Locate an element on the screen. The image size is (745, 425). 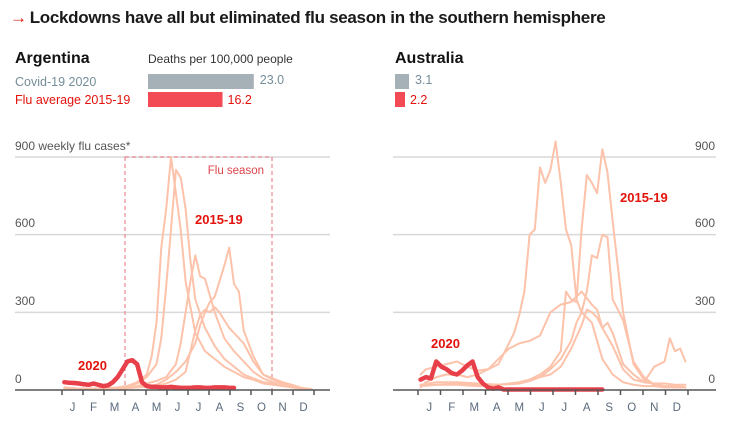
label-2015-19-argentina: 2015-19 is located at coordinates (219, 219).